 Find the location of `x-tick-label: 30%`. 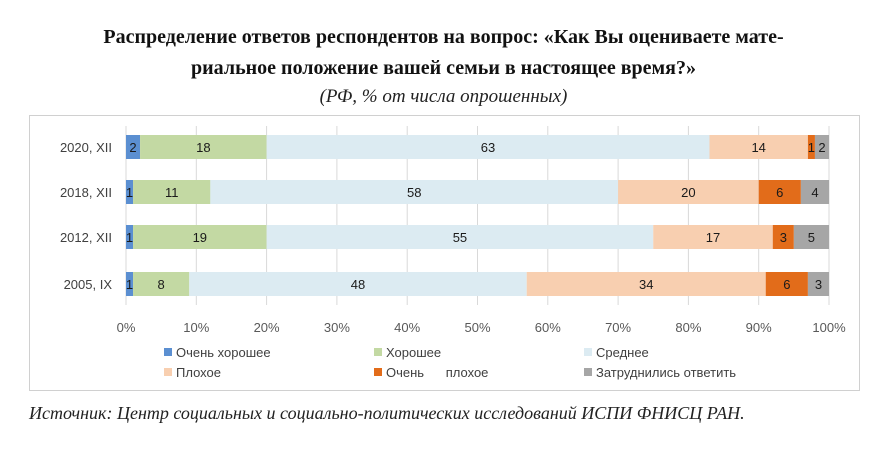

x-tick-label: 30% is located at coordinates (337, 327).